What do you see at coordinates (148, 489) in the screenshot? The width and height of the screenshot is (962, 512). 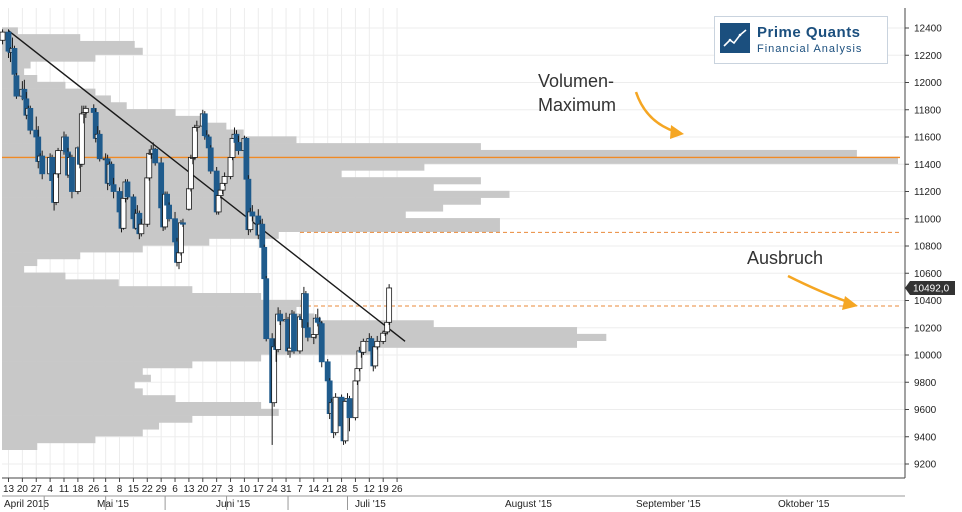 I see `x-day-label: 22` at bounding box center [148, 489].